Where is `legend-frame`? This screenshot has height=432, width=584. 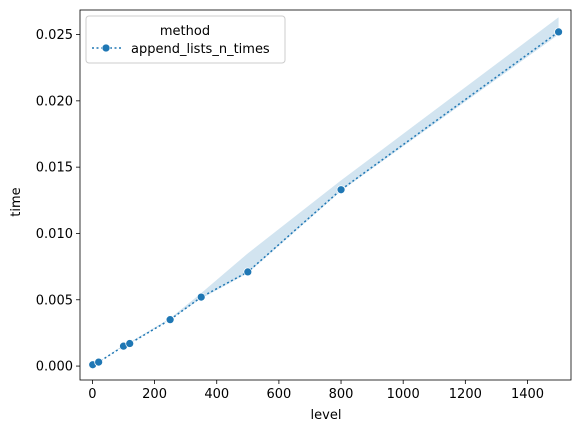
legend-frame is located at coordinates (185, 39).